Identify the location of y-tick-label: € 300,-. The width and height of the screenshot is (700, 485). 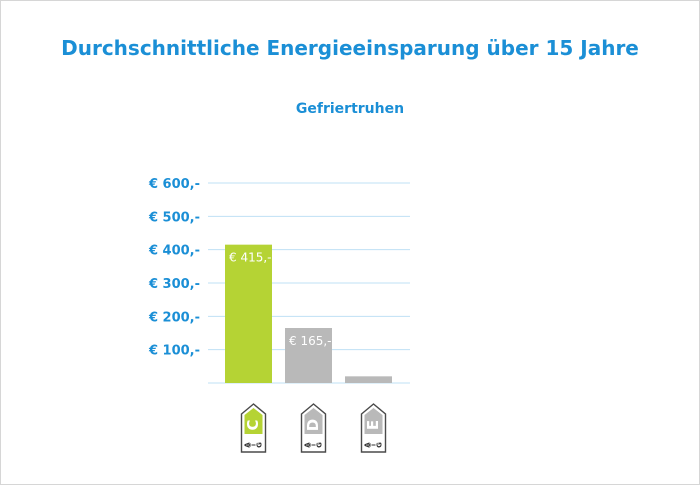
(174, 284).